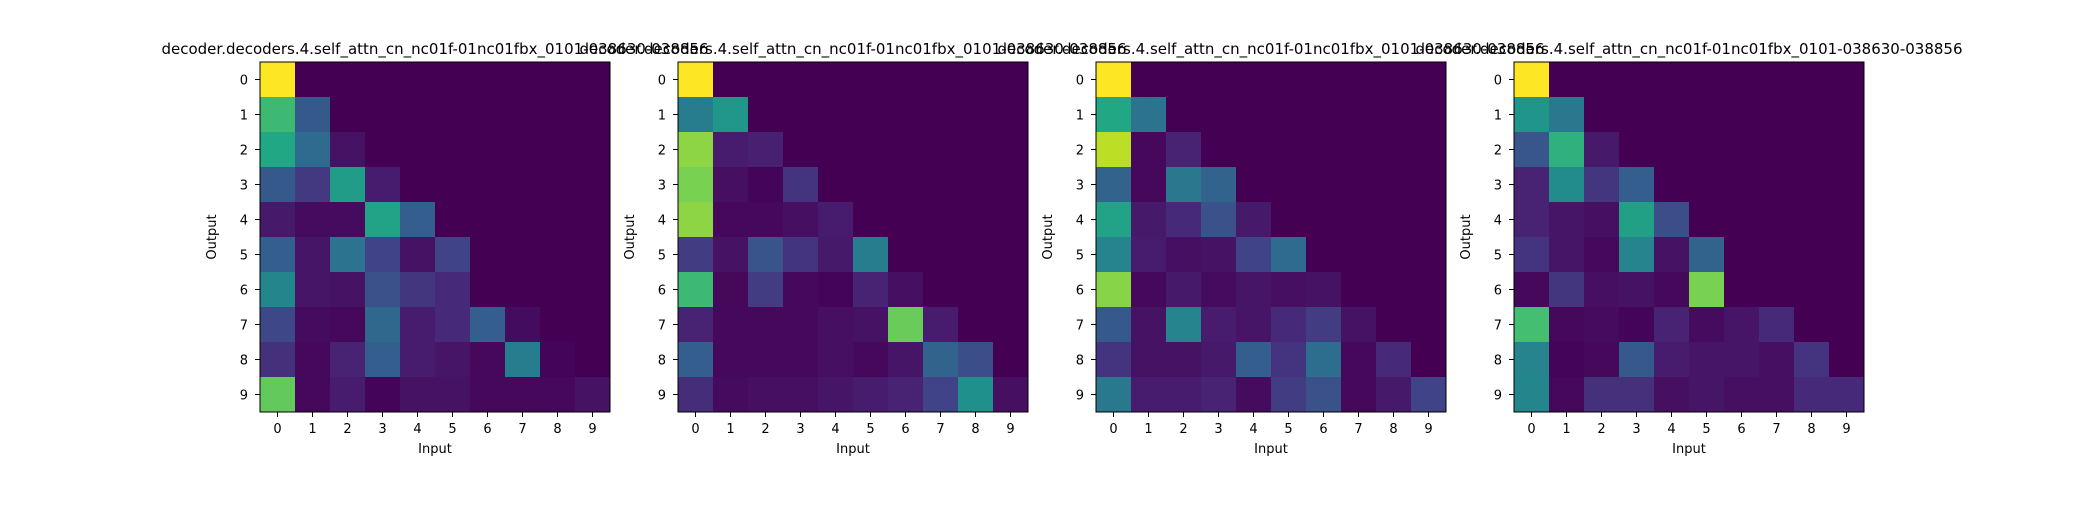  I want to click on y-tick-label: 8, so click(662, 361).